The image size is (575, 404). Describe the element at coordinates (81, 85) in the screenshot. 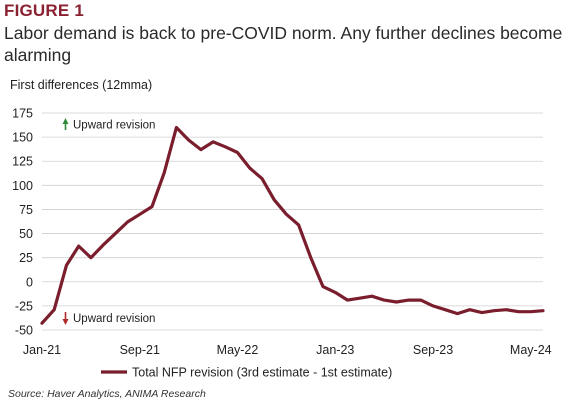

I see `y-axis-label: First differences (12mma)` at that location.